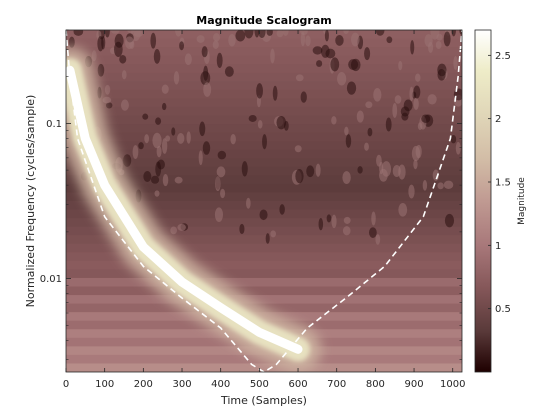  I want to click on x-tick-label: 500, so click(259, 384).